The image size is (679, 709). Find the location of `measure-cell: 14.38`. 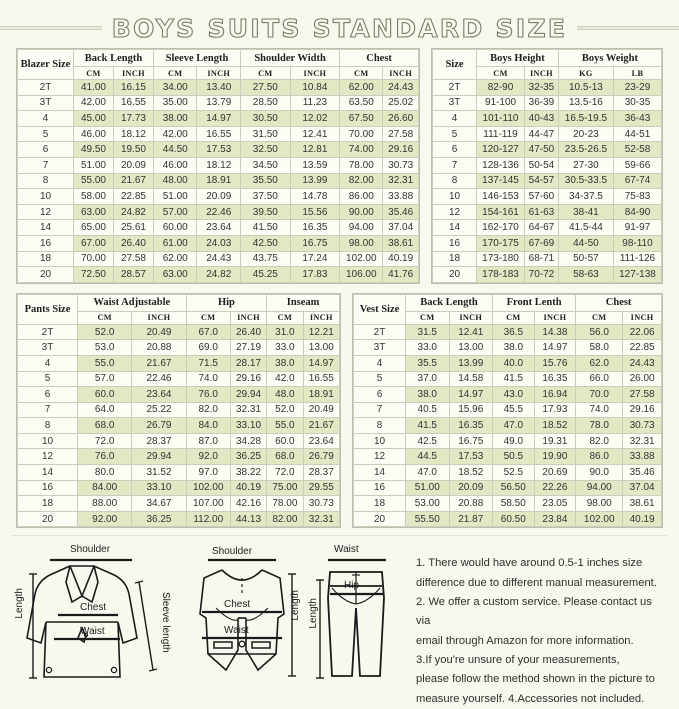

measure-cell: 14.38 is located at coordinates (555, 332).